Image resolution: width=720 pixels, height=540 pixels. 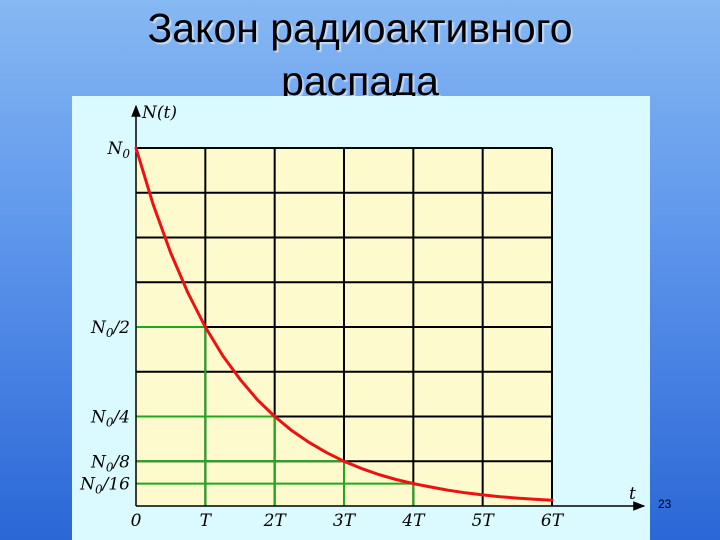 I want to click on y-tick-label: N0/16, so click(x=104, y=486).